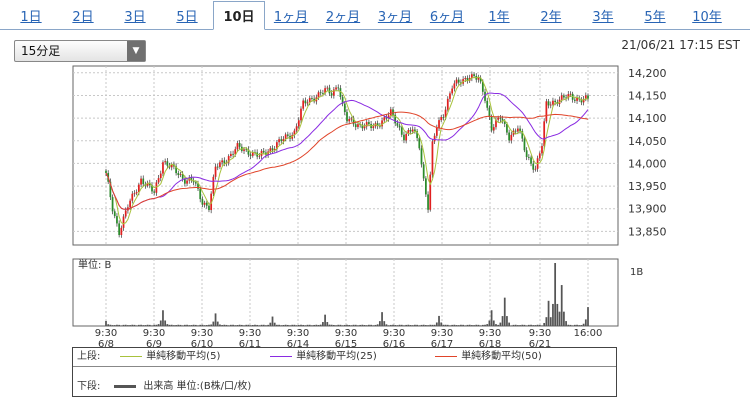  What do you see at coordinates (41, 51) in the screenshot?
I see `interval-select-value: 15分足` at bounding box center [41, 51].